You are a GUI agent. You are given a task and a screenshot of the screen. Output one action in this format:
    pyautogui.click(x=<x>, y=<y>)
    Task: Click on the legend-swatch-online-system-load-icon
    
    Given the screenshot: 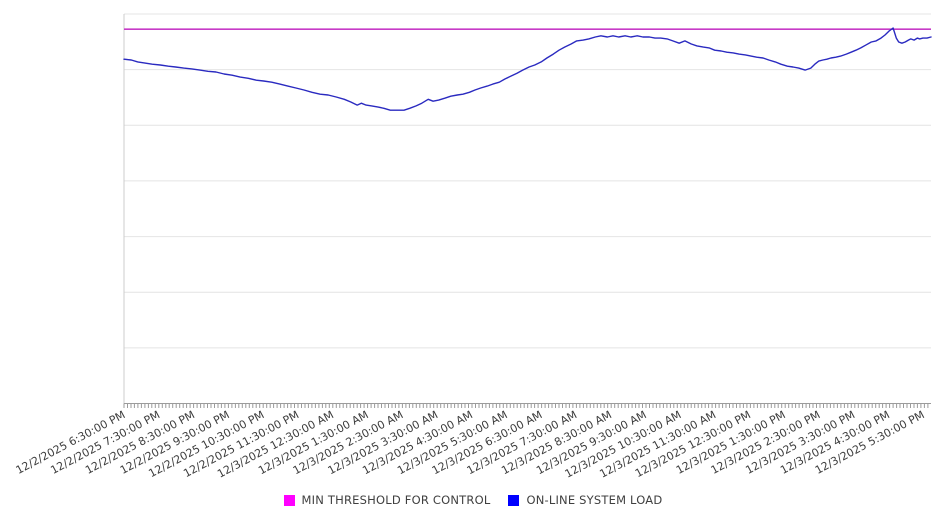 What is the action you would take?
    pyautogui.click(x=514, y=500)
    